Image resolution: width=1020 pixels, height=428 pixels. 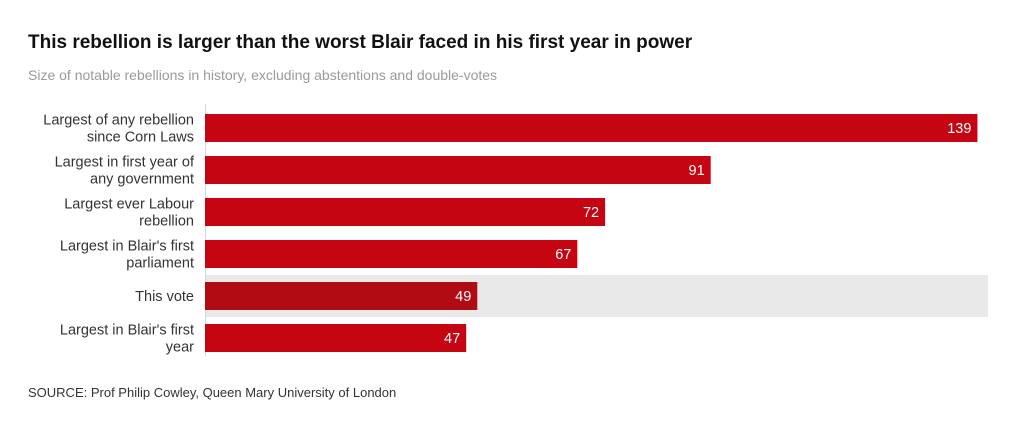 I want to click on category-label: year, so click(x=180, y=348).